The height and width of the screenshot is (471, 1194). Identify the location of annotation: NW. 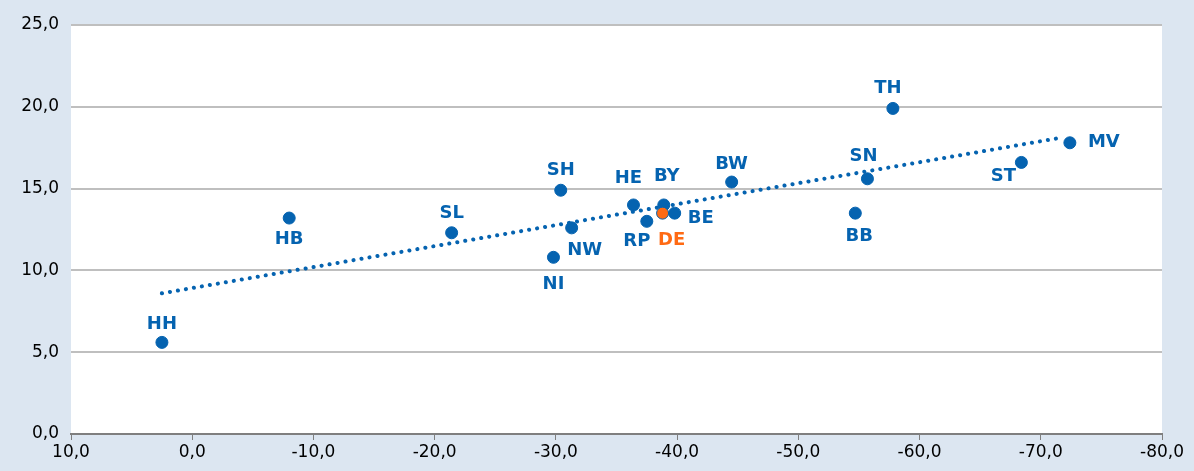
(585, 248).